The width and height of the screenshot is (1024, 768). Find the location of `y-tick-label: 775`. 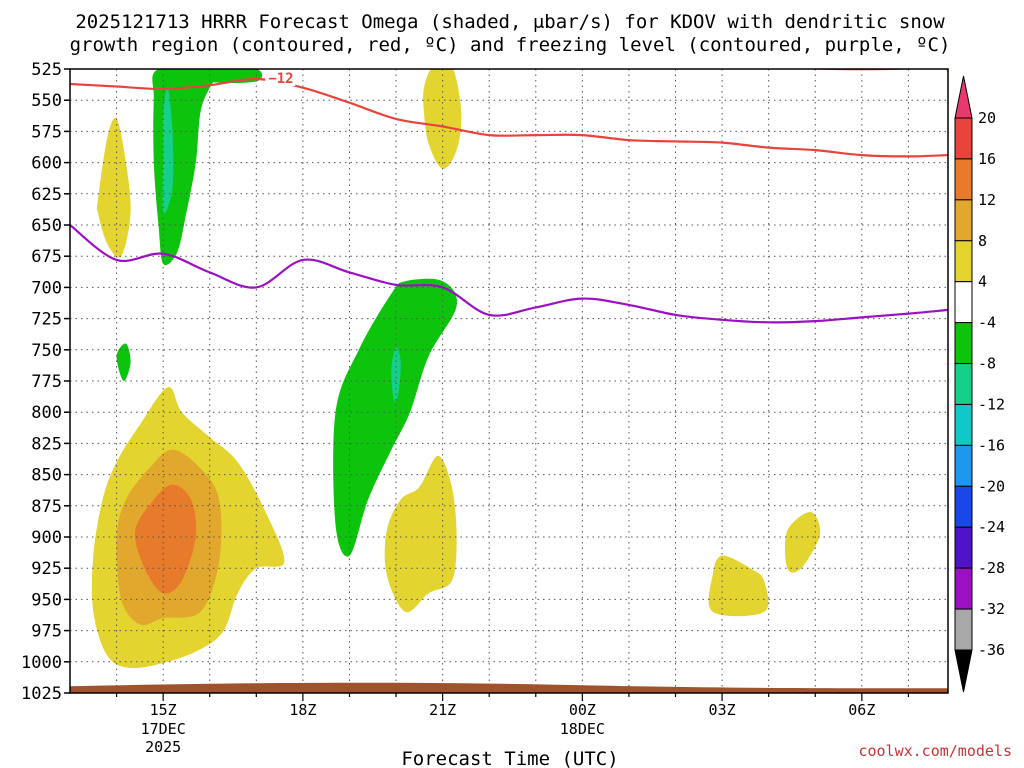

y-tick-label: 775 is located at coordinates (46, 382).